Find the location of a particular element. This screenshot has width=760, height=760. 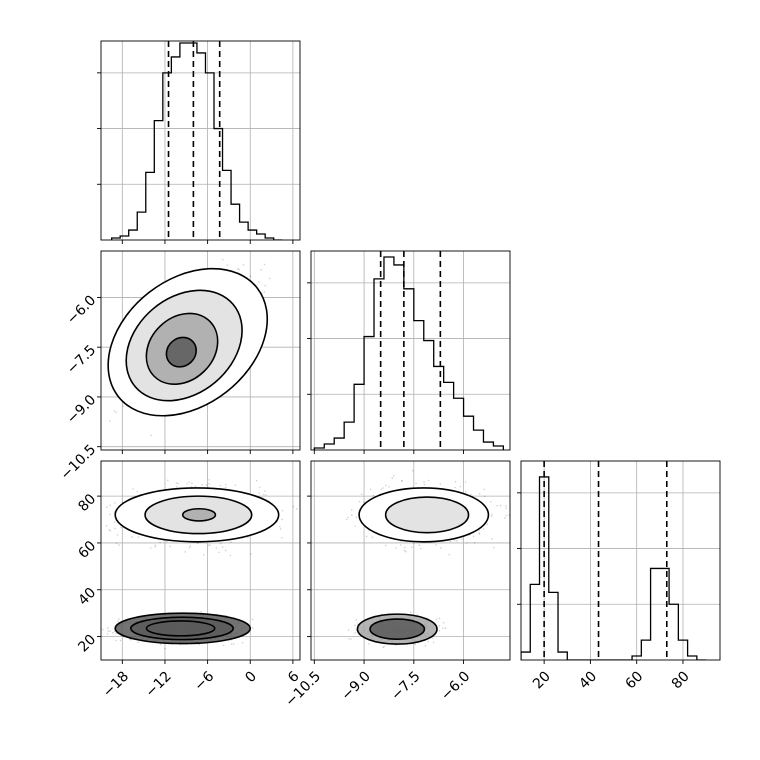

y-tick-label: −7.5 is located at coordinates (81, 359).